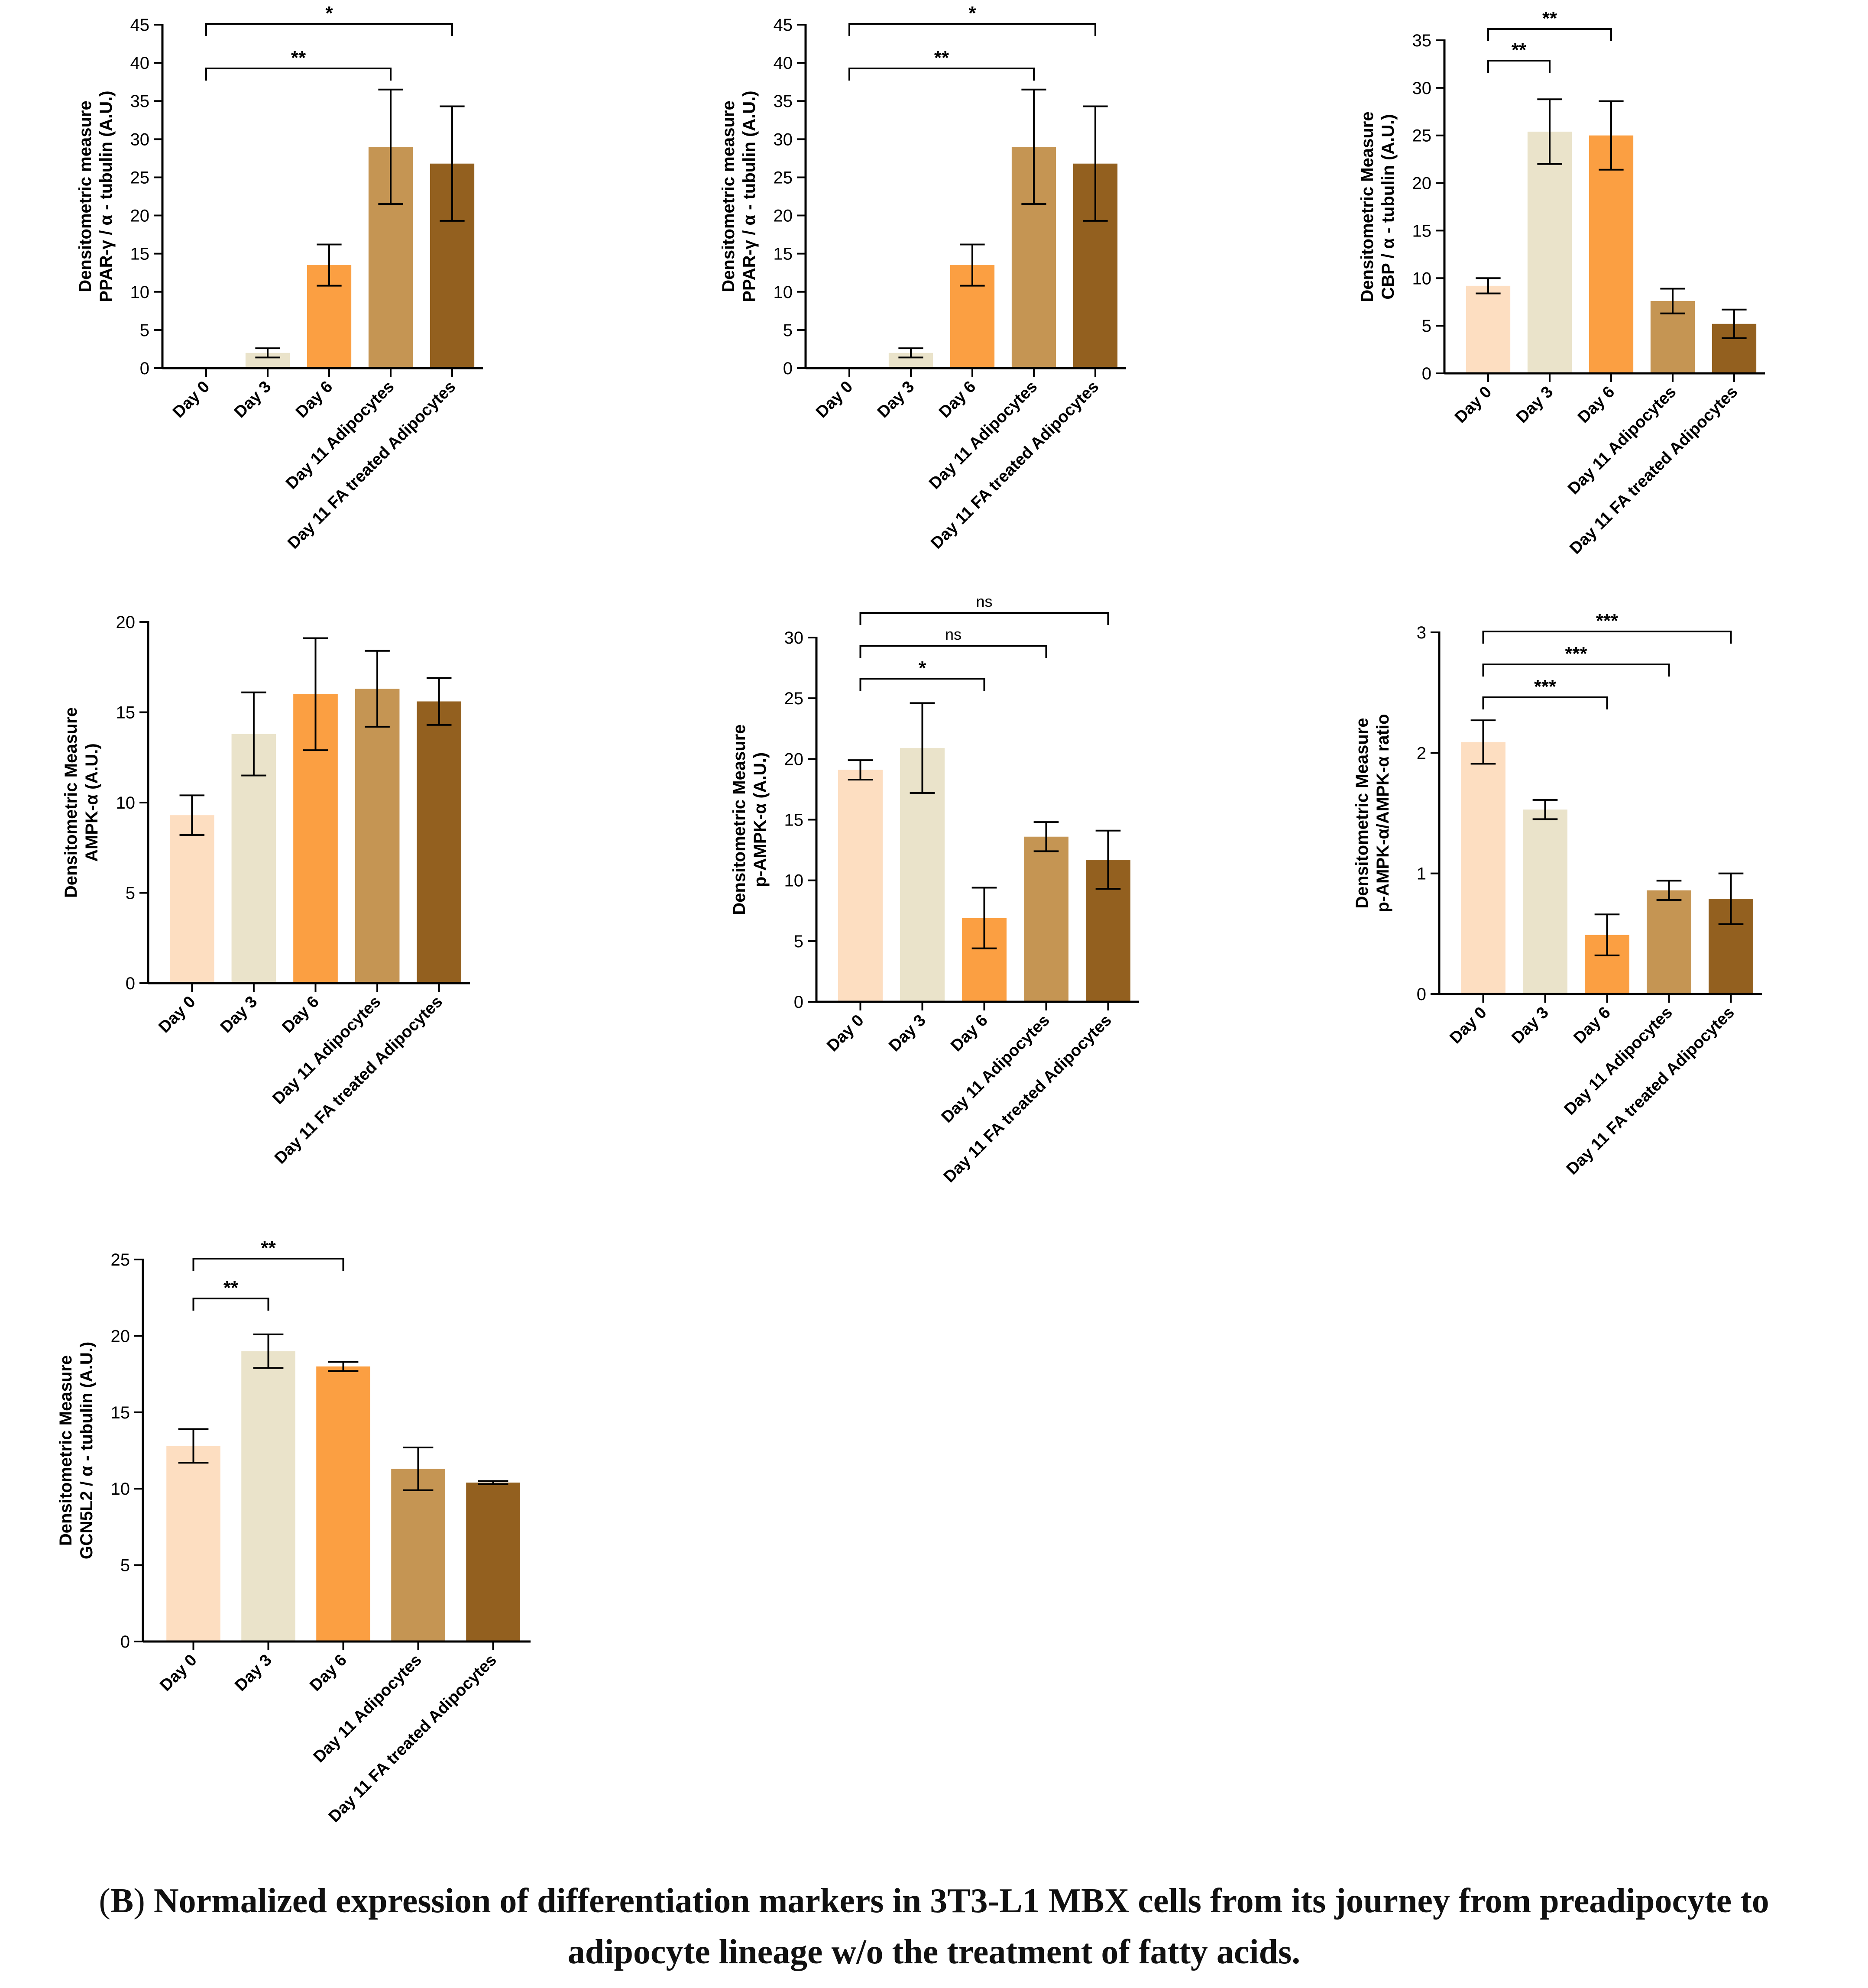 The image size is (1868, 1988). Describe the element at coordinates (140, 25) in the screenshot. I see `y-tick-label: 45` at that location.